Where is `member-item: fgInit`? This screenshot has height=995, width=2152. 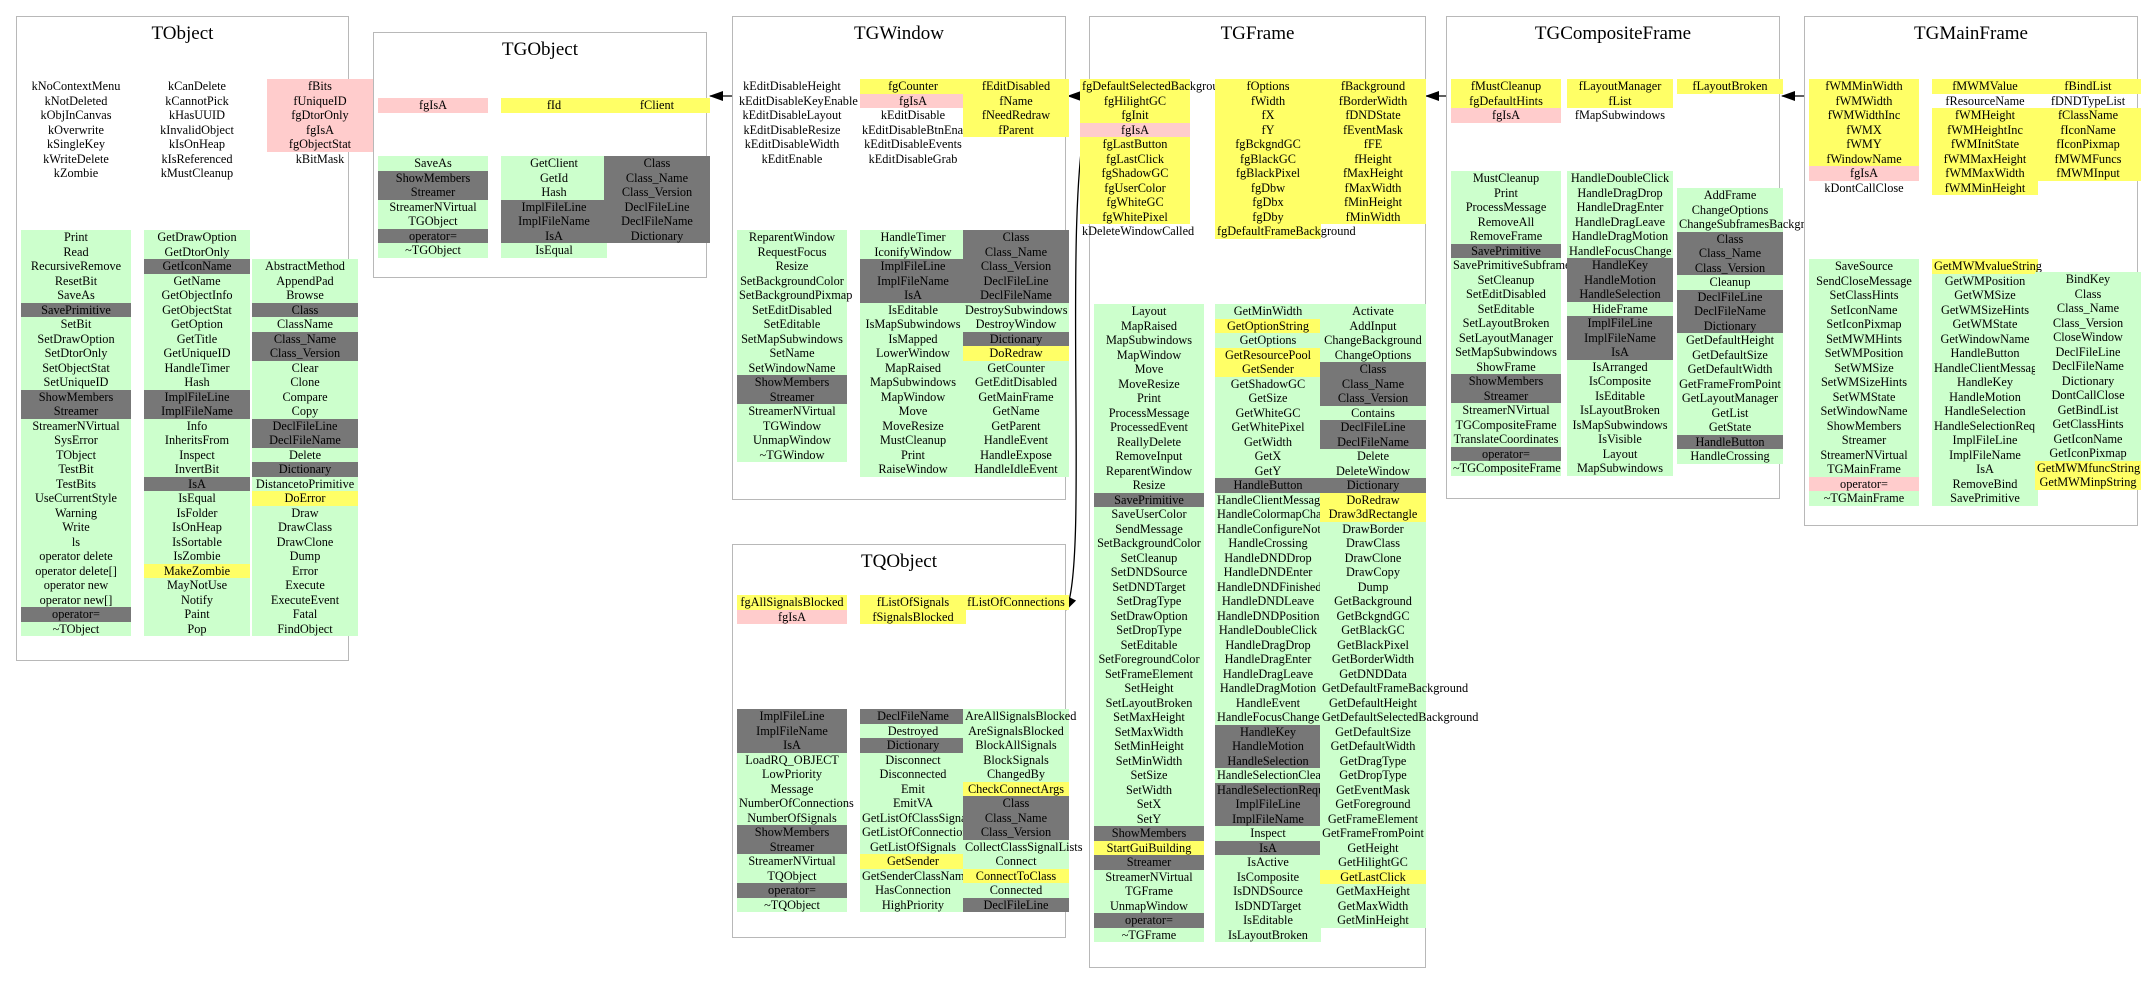
member-item: fgInit is located at coordinates (1135, 115).